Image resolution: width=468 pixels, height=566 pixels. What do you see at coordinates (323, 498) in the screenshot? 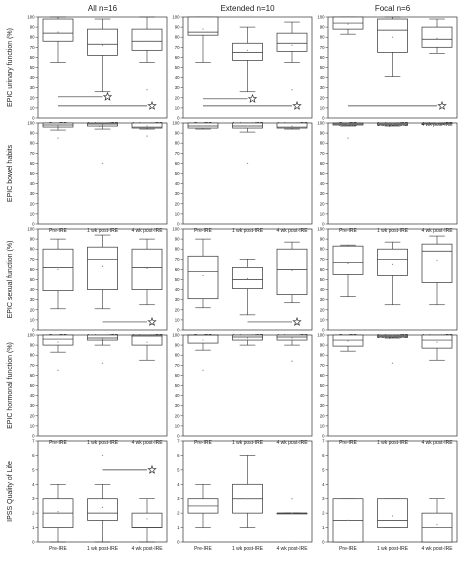
I see `y-tick-label: 3` at bounding box center [323, 498].